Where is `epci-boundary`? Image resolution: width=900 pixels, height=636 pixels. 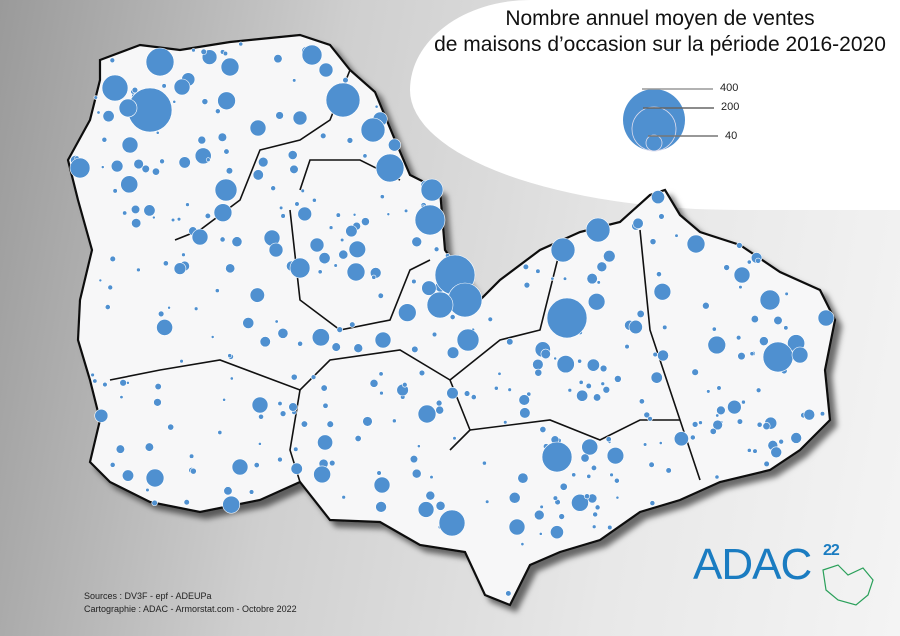 epci-boundary is located at coordinates (360, 270).